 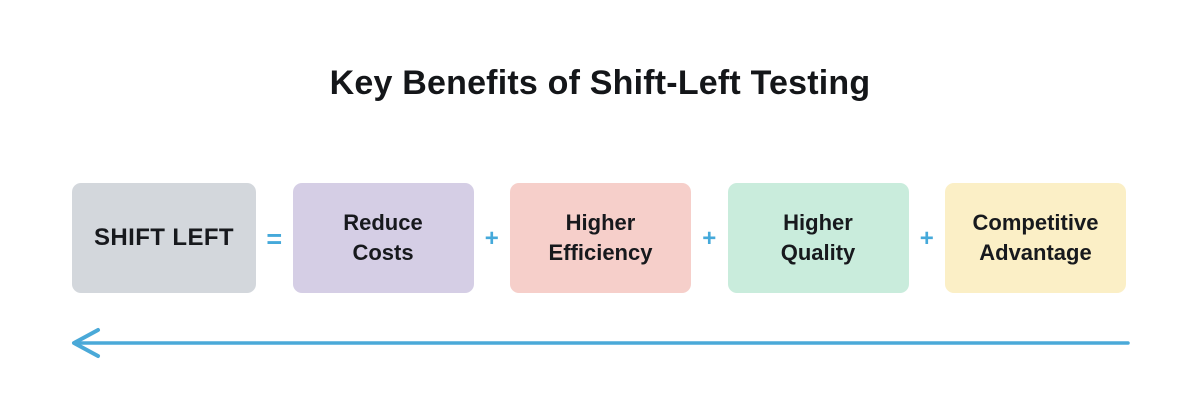 What do you see at coordinates (274, 238) in the screenshot?
I see `equals-sign: =` at bounding box center [274, 238].